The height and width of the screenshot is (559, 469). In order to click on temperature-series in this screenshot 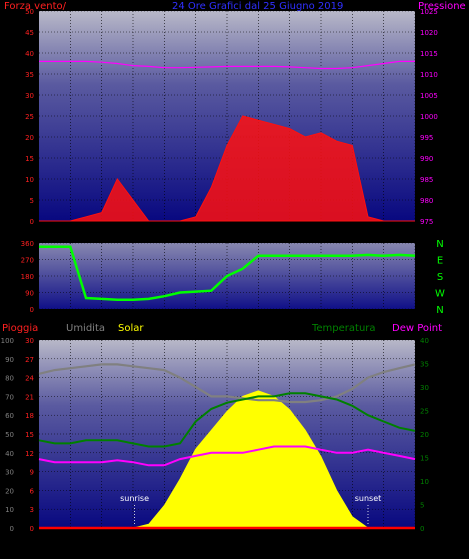, I will do `click(227, 420)`.